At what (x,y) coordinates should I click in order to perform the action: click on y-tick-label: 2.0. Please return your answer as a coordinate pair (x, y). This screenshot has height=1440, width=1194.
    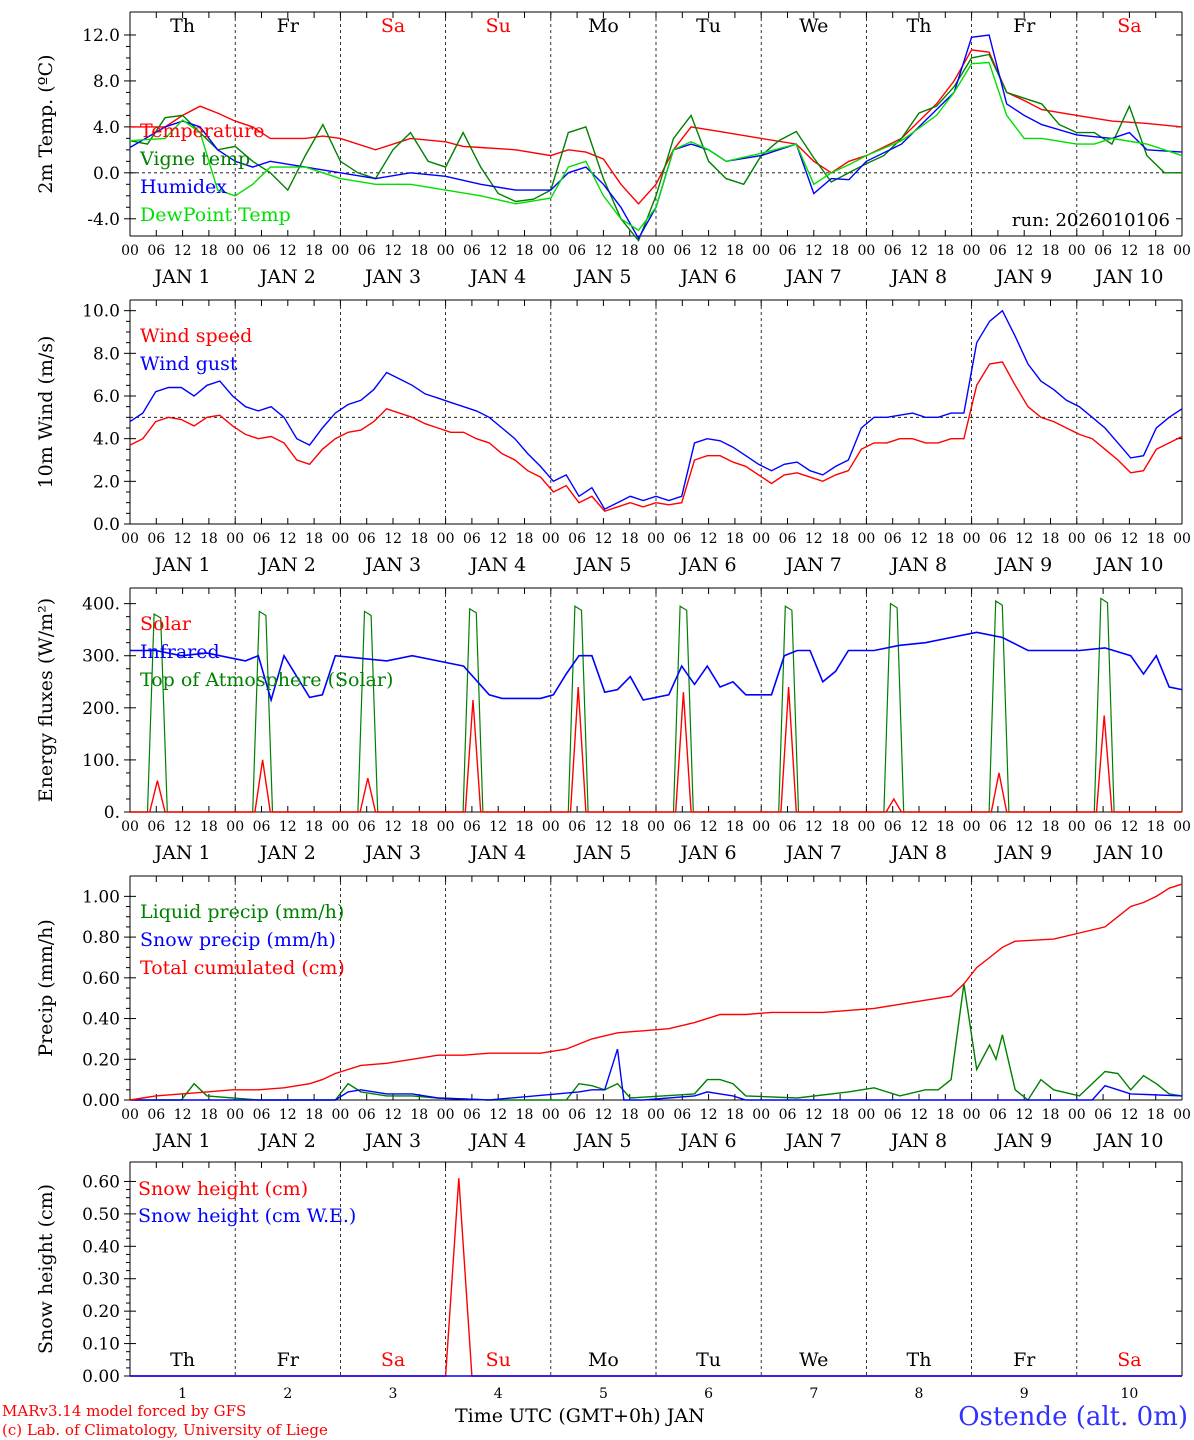
    Looking at the image, I should click on (106, 482).